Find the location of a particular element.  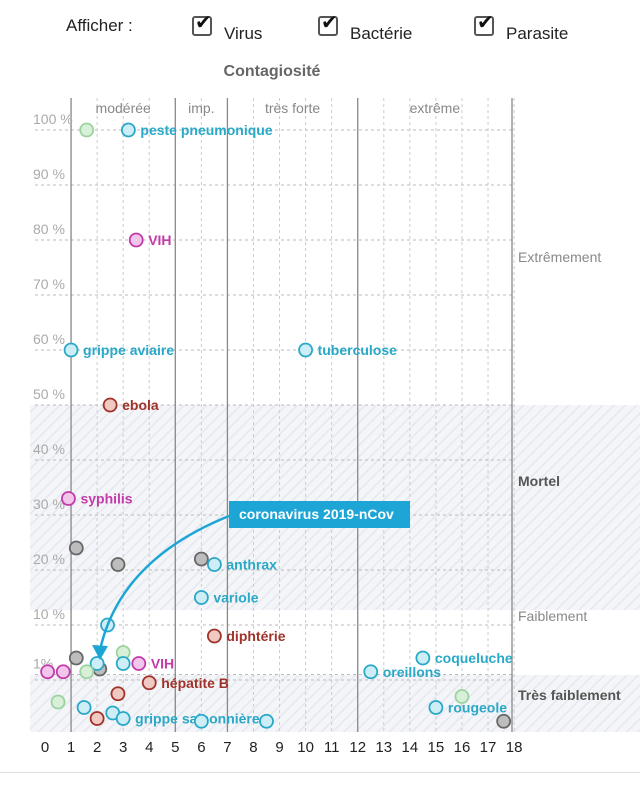

contagion-zone-label: extrême is located at coordinates (435, 108).